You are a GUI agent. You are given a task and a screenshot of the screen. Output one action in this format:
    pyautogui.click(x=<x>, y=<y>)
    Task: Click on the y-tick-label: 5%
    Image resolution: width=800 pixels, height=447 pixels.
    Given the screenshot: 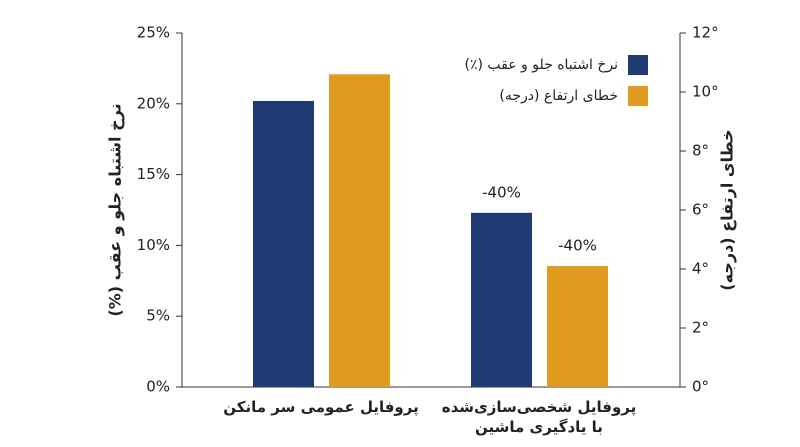 What is the action you would take?
    pyautogui.click(x=158, y=316)
    